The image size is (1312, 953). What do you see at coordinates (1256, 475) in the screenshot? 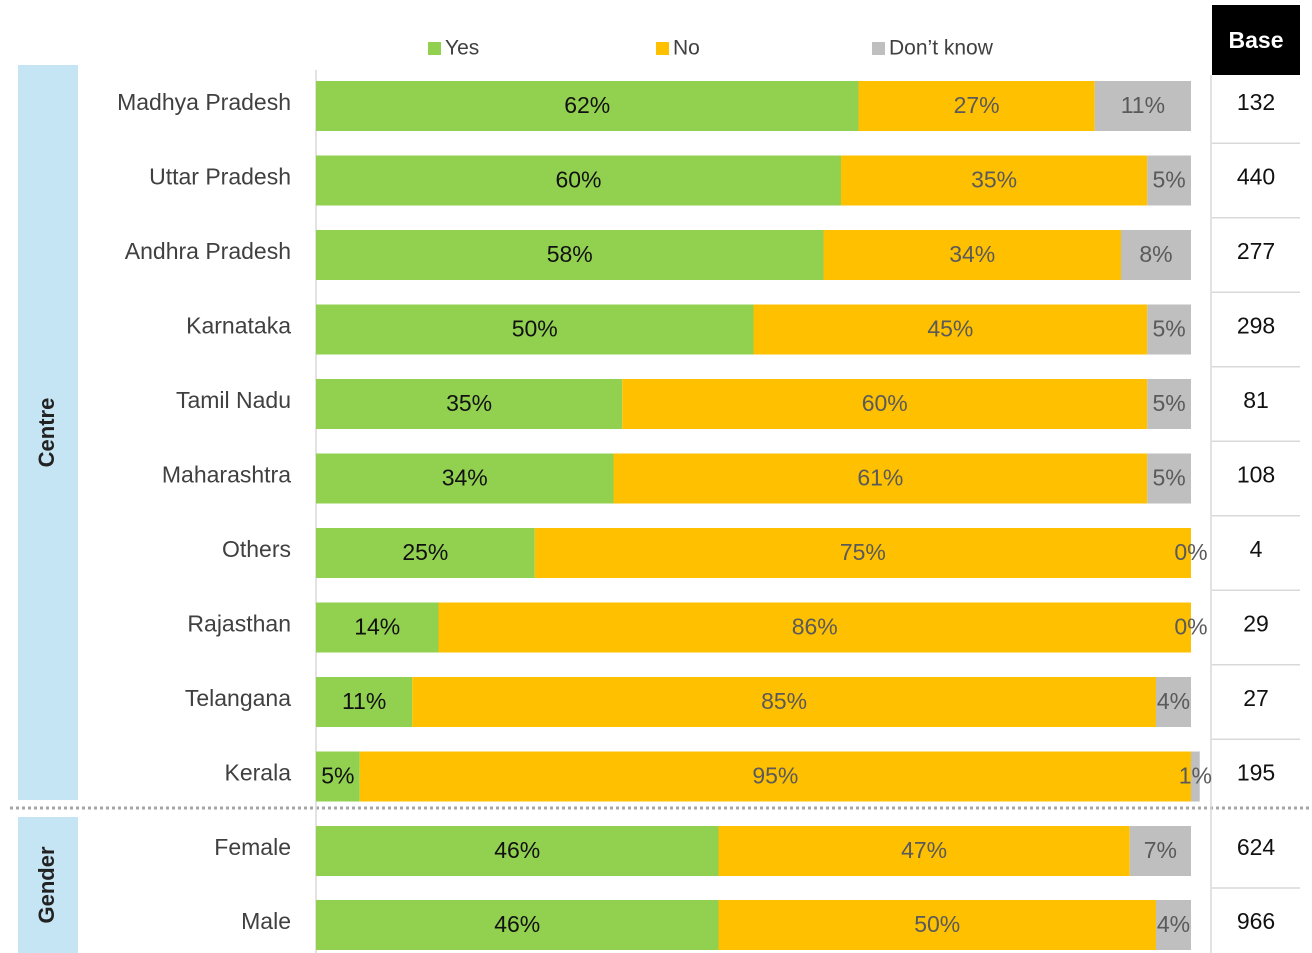
I see `base-value: 108` at bounding box center [1256, 475].